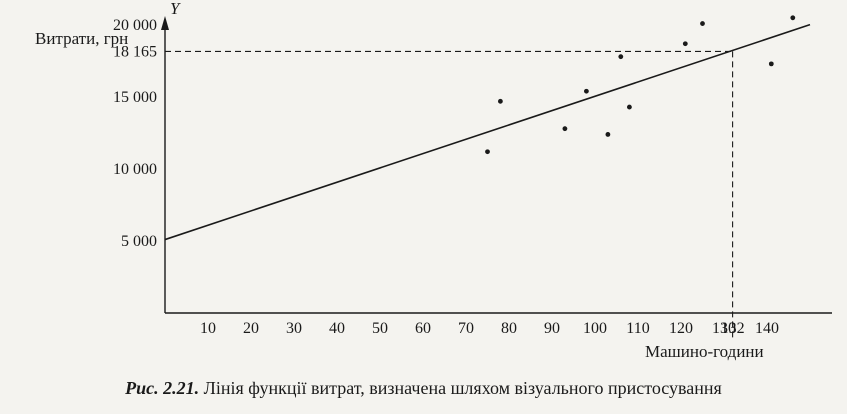 The image size is (847, 414). What do you see at coordinates (135, 51) in the screenshot?
I see `y-tick-label: 18 165` at bounding box center [135, 51].